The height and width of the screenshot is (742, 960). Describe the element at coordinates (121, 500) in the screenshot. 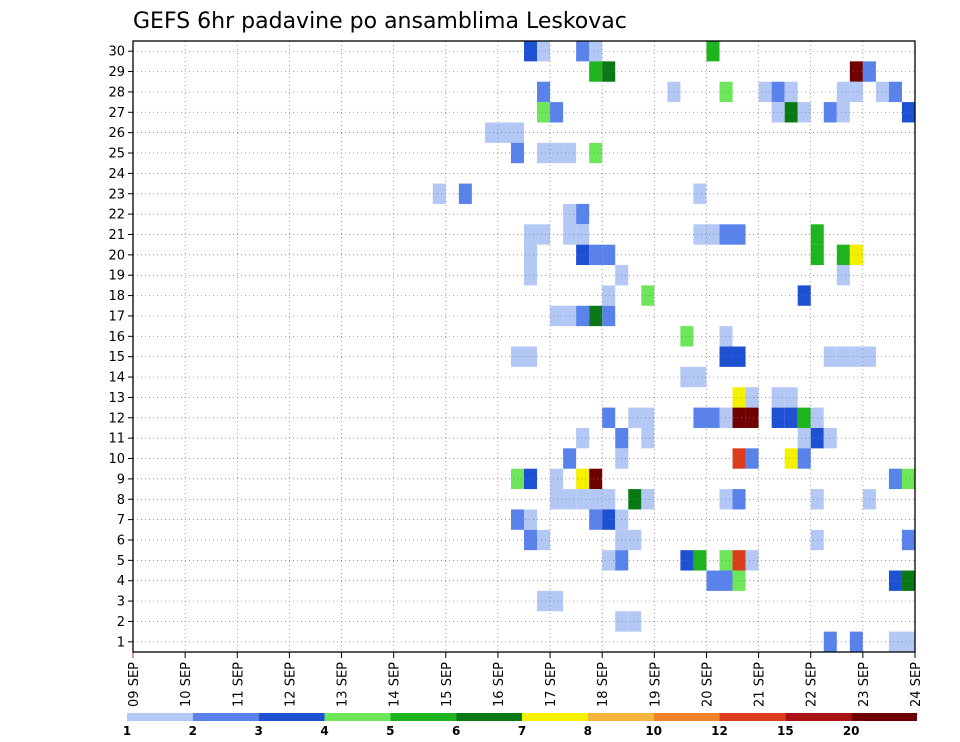

I see `y-tick-label: 8` at that location.